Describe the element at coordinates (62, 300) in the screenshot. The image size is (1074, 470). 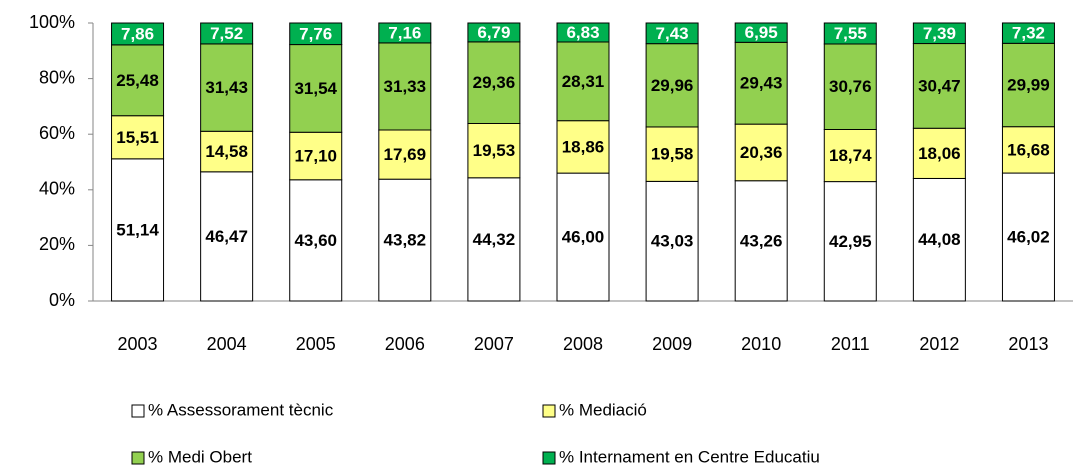
I see `y-tick-label: 0%` at that location.